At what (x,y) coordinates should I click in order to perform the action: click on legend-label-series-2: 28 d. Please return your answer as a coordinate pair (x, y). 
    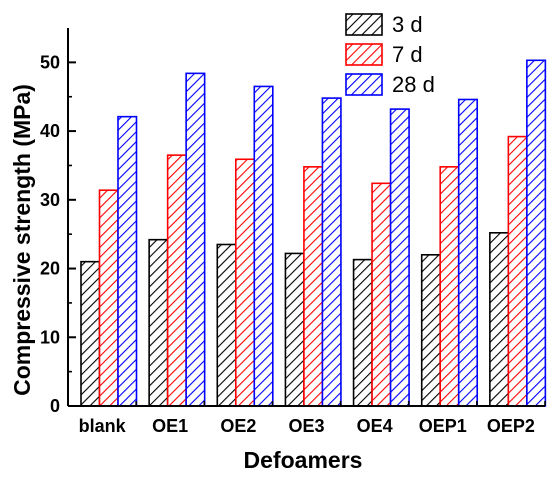
    Looking at the image, I should click on (413, 84).